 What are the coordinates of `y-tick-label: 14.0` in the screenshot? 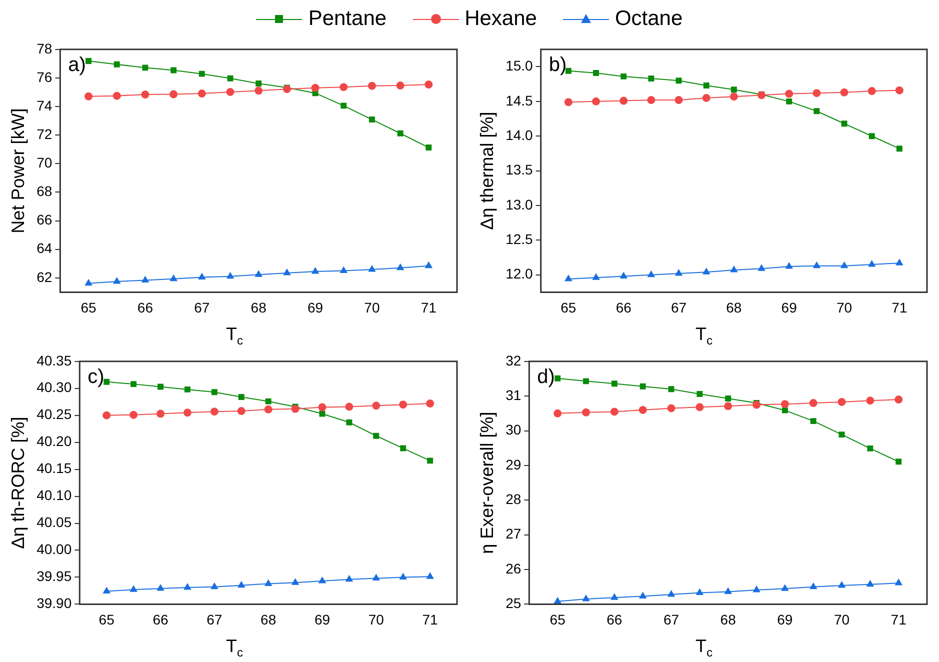 It's located at (520, 134).